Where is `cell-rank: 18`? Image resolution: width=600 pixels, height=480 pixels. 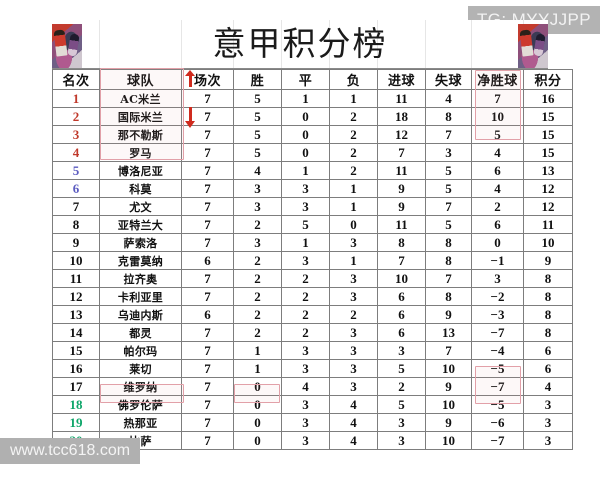
cell-rank: 18 is located at coordinates (76, 404).